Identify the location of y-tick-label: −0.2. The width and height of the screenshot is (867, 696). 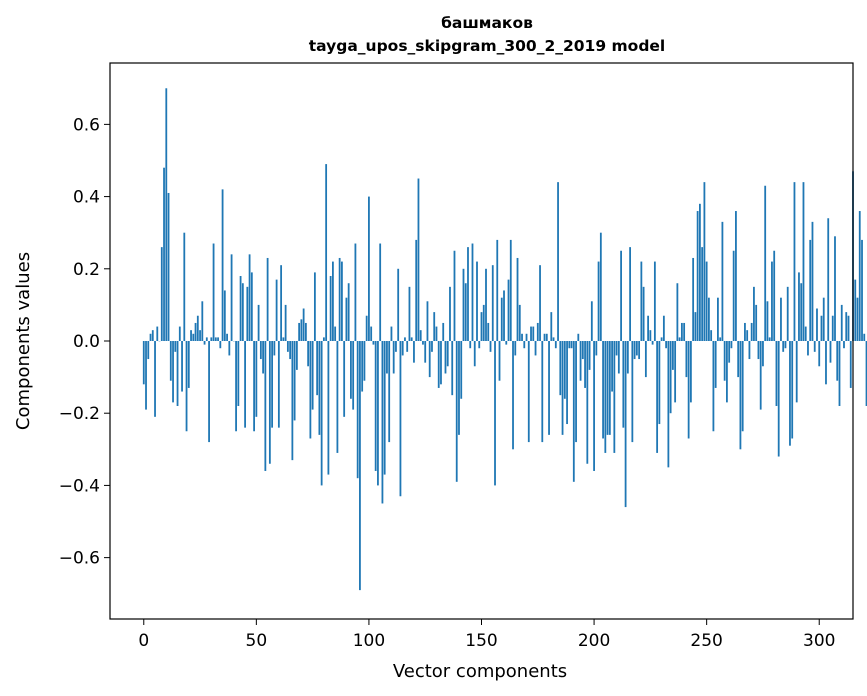
(79, 414).